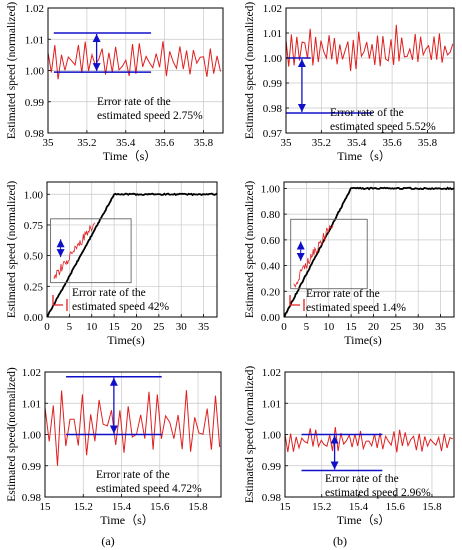  I want to click on inset-arrow-head-up, so click(60, 243).